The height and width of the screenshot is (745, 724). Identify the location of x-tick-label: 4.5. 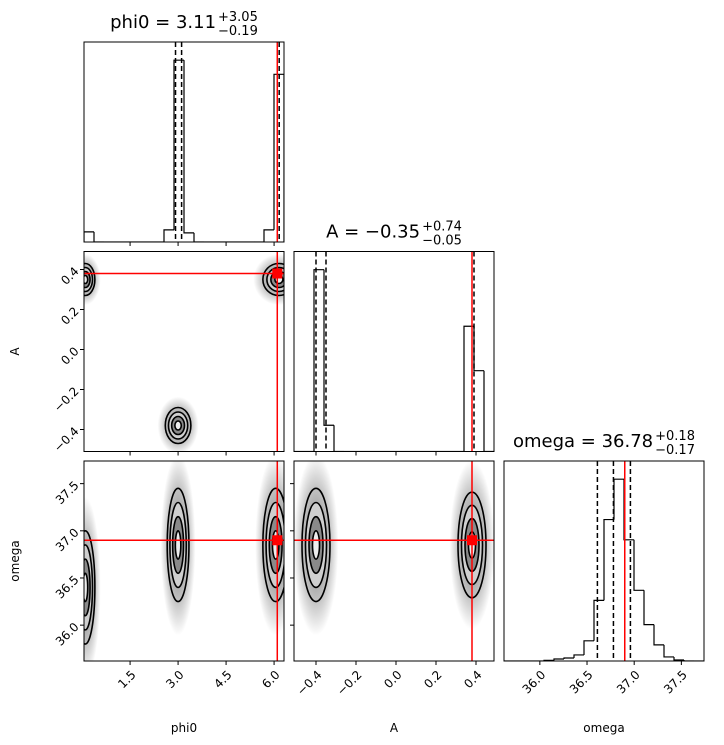
(222, 679).